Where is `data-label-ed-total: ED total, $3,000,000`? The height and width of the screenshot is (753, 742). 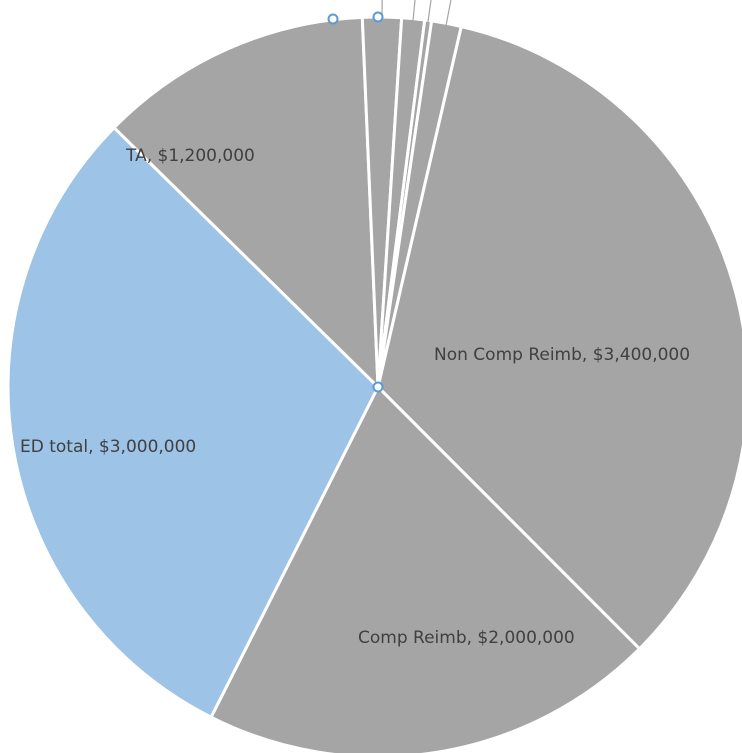 data-label-ed-total: ED total, $3,000,000 is located at coordinates (108, 447).